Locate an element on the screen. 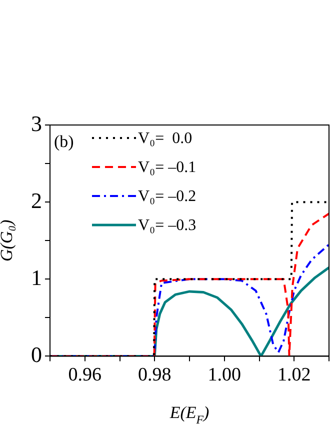 This screenshot has height=430, width=332. x-tick-label: 1.02 is located at coordinates (294, 375).